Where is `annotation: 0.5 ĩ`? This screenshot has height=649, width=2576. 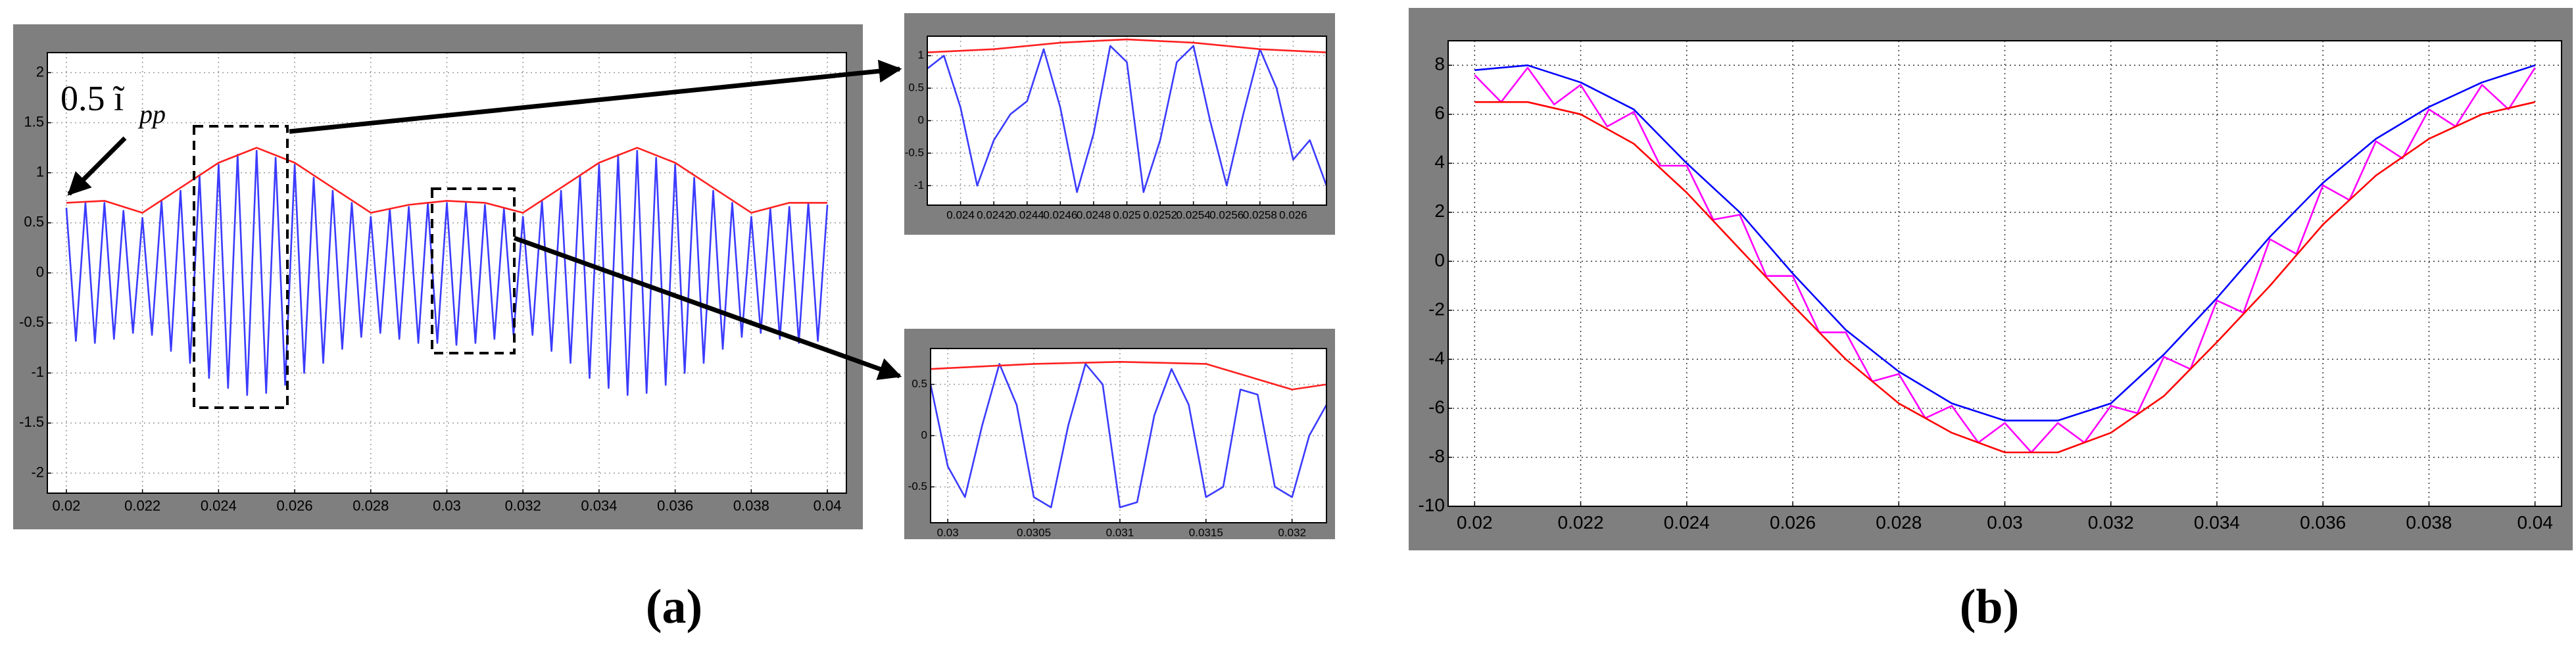 annotation: 0.5 ĩ is located at coordinates (93, 98).